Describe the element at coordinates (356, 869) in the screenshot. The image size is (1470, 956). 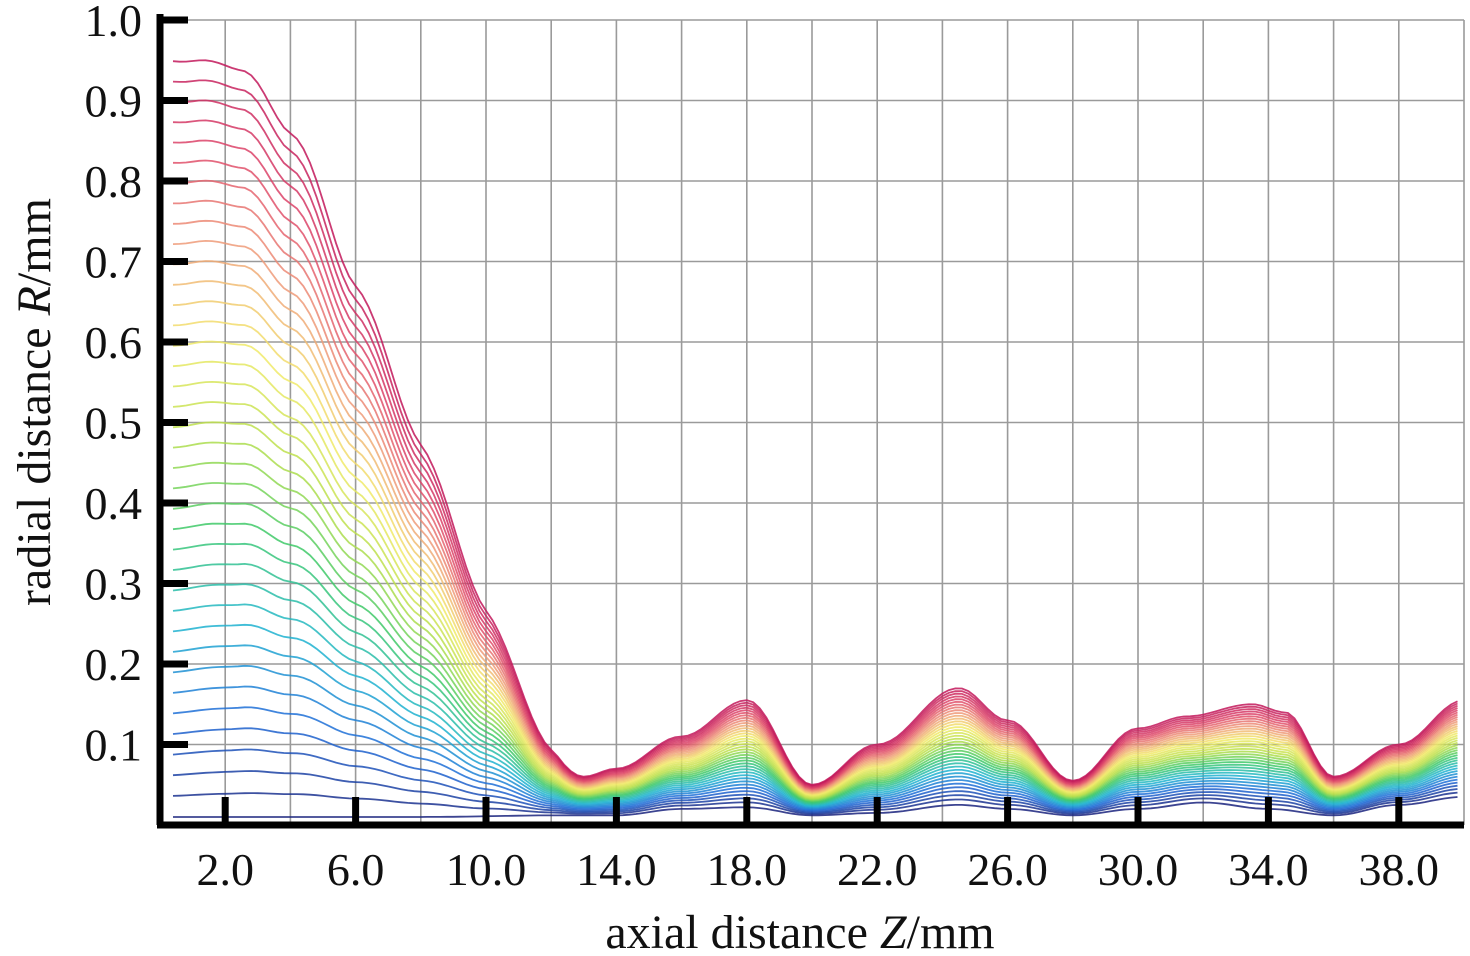
I see `x-tick-label: 6.0` at that location.